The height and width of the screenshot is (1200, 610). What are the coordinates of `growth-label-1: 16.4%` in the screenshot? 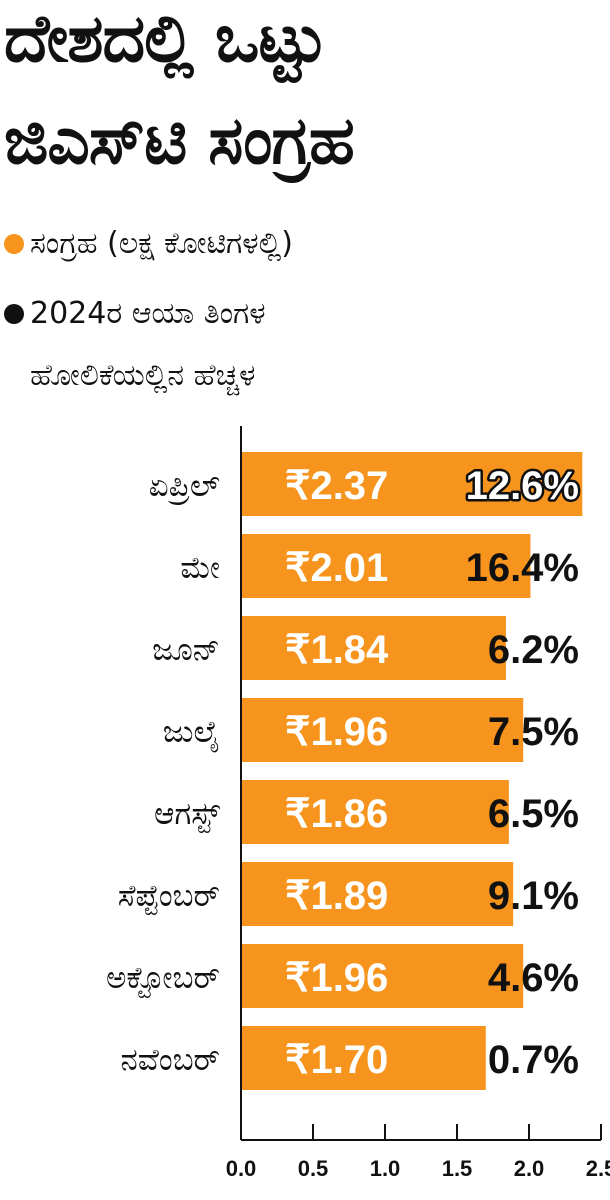 It's located at (522, 568).